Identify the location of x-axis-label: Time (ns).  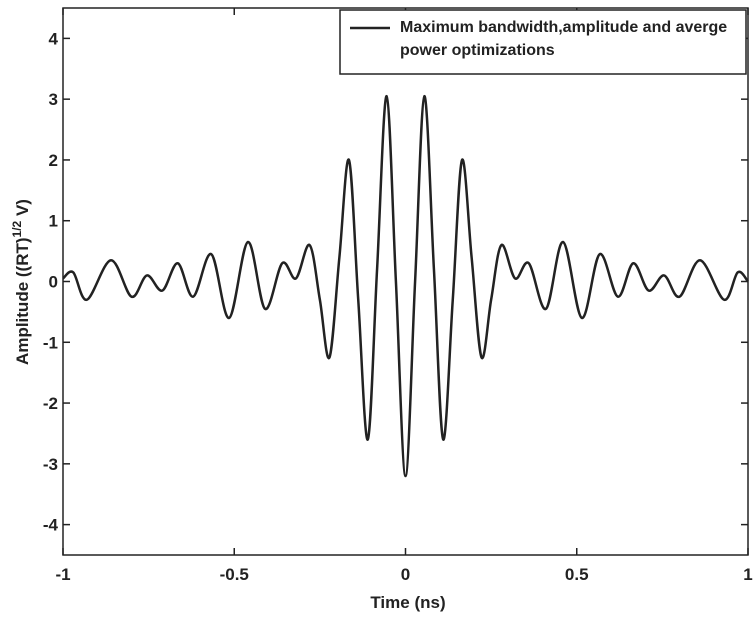
(407, 602).